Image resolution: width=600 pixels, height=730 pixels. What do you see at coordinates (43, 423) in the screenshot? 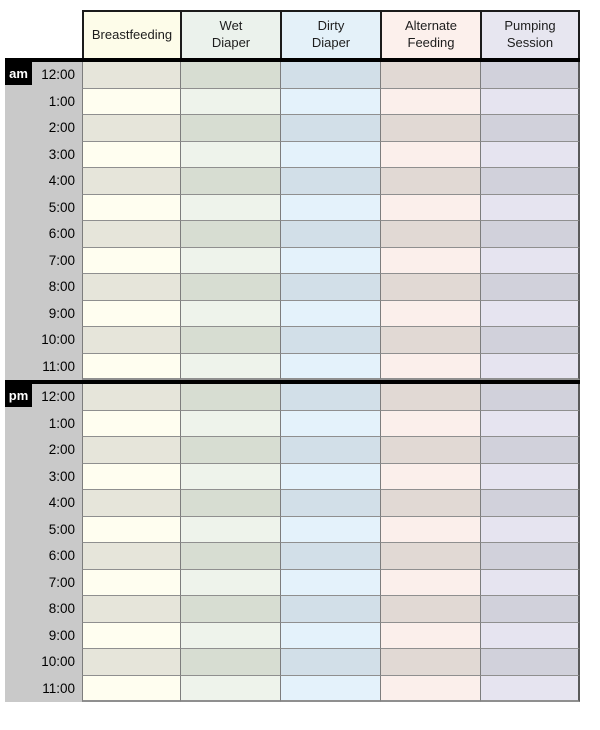
I see `time-cell: 1:00` at bounding box center [43, 423].